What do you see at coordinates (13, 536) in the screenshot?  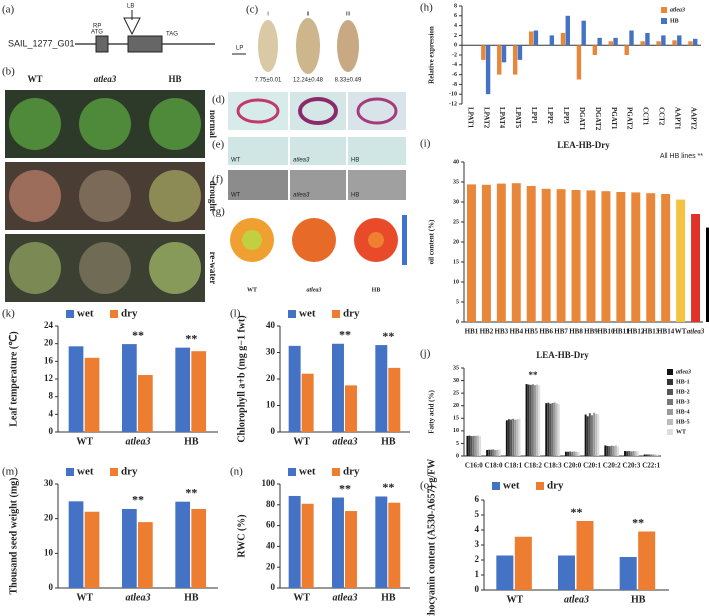 I see `y-axis-label: Thousand seed weight (mg)` at bounding box center [13, 536].